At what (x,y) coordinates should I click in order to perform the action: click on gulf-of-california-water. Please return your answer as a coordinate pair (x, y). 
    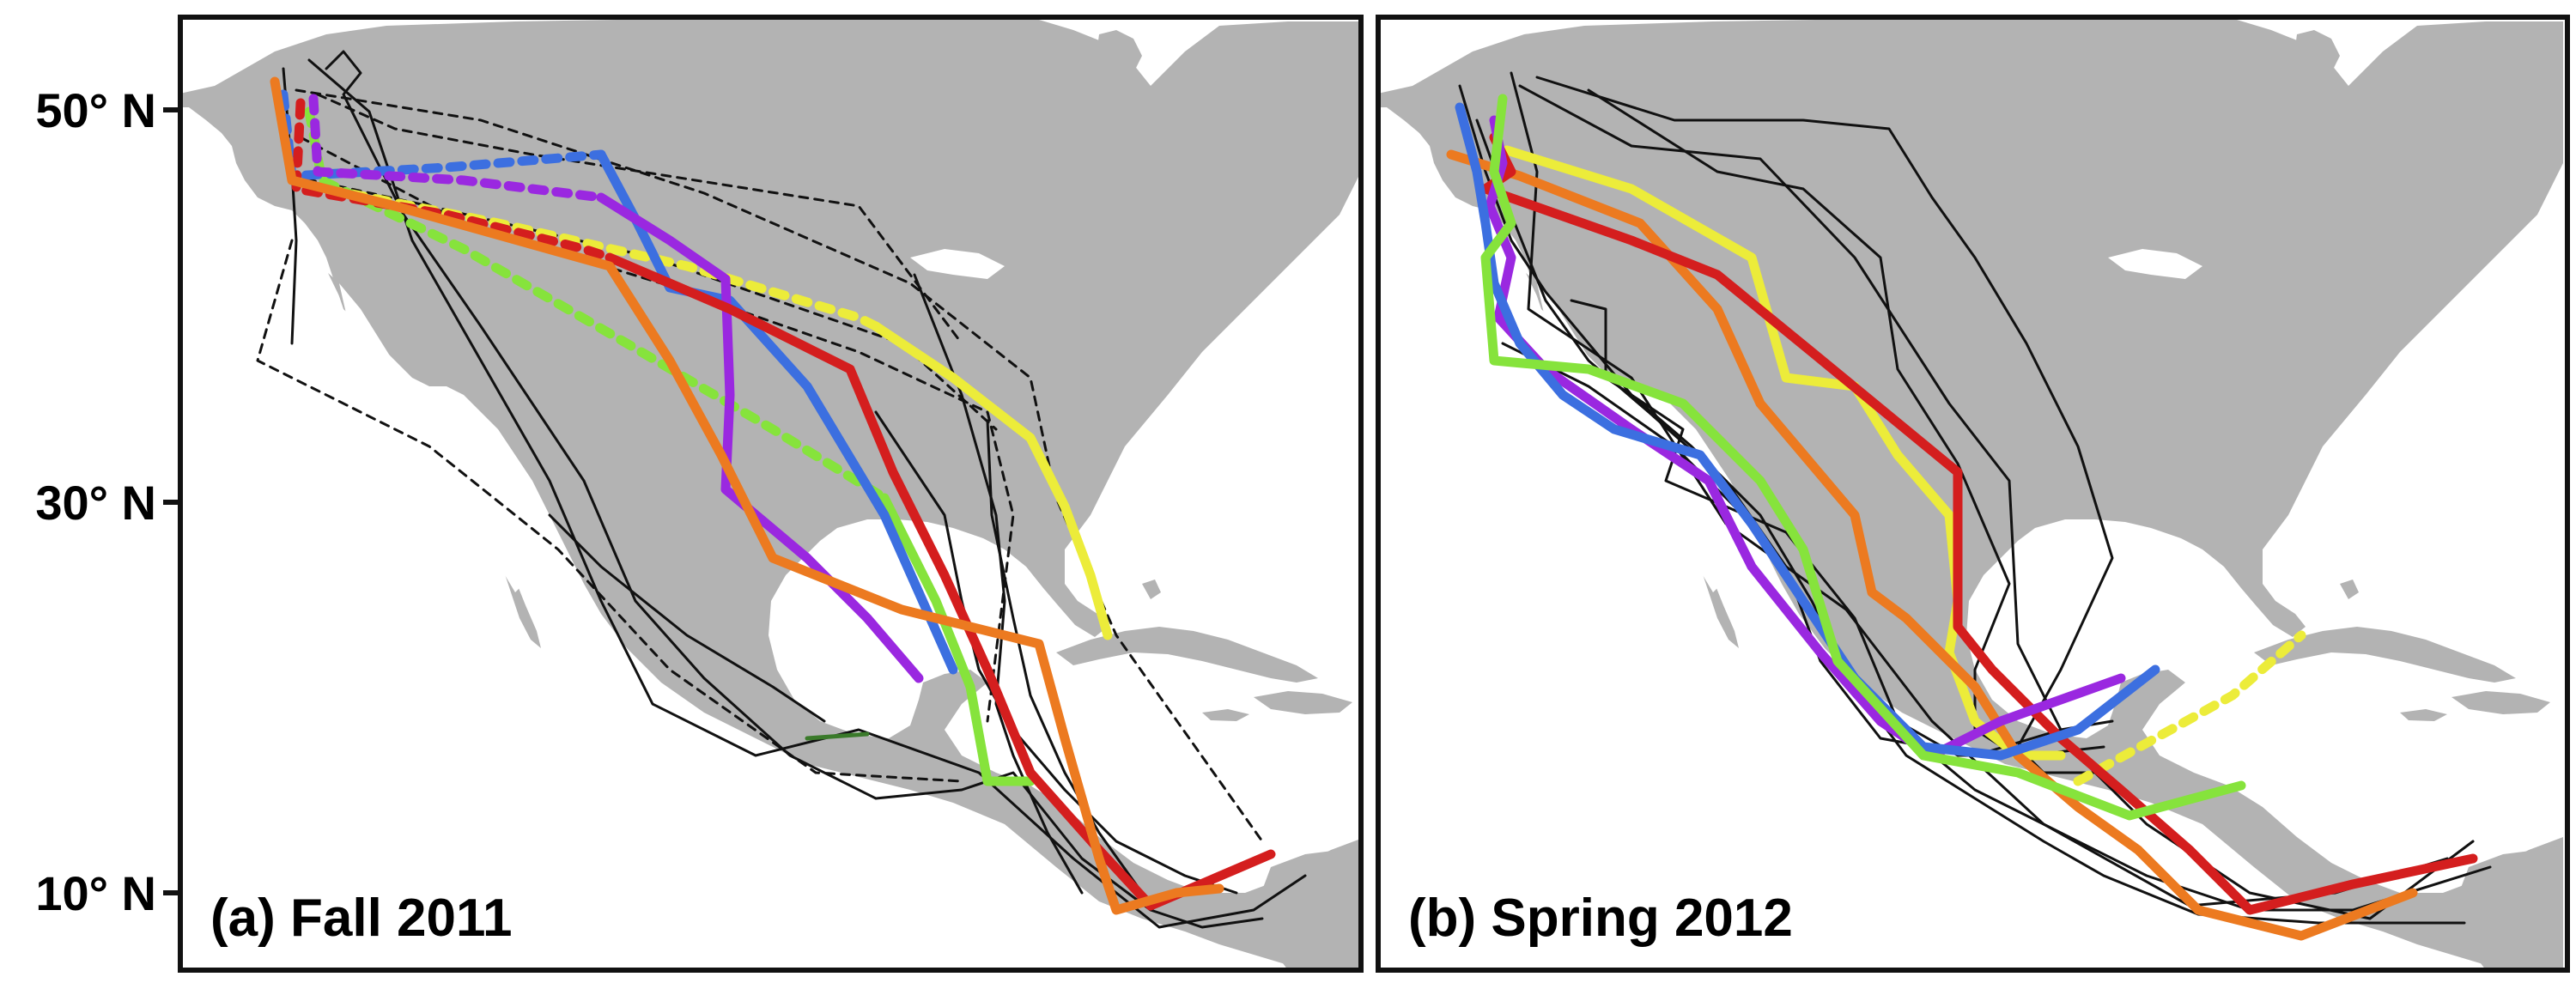
    Looking at the image, I should click on (433, 437).